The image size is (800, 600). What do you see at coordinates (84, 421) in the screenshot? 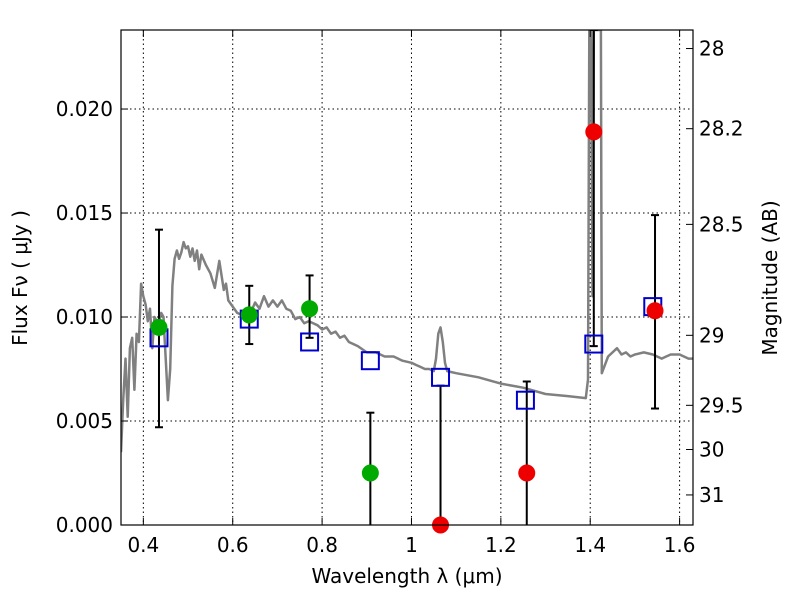
I see `y-tick-label: 0.005` at bounding box center [84, 421].